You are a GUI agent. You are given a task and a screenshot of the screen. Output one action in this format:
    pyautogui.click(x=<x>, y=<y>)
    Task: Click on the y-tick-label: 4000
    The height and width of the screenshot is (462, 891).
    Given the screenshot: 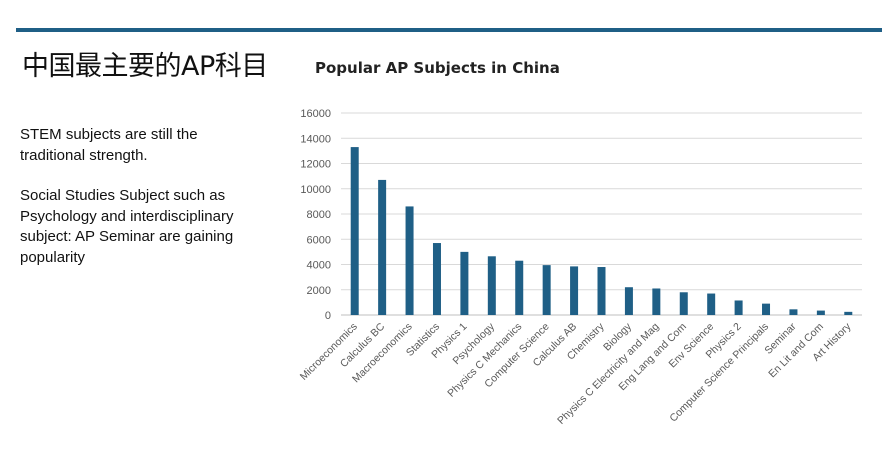 What is the action you would take?
    pyautogui.click(x=319, y=266)
    